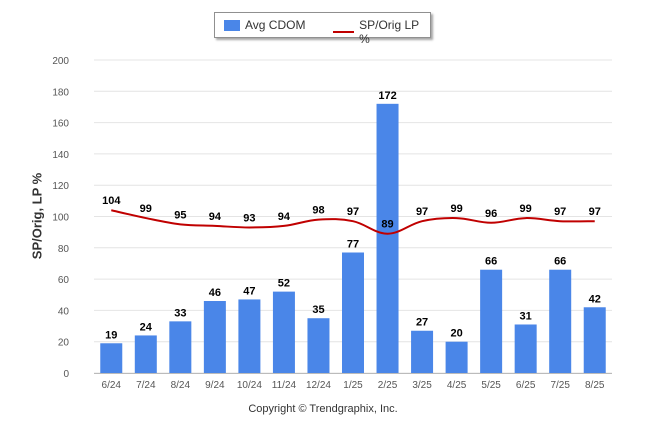 This screenshot has height=434, width=646. What do you see at coordinates (181, 385) in the screenshot?
I see `x-tick-label: 8/24` at bounding box center [181, 385].